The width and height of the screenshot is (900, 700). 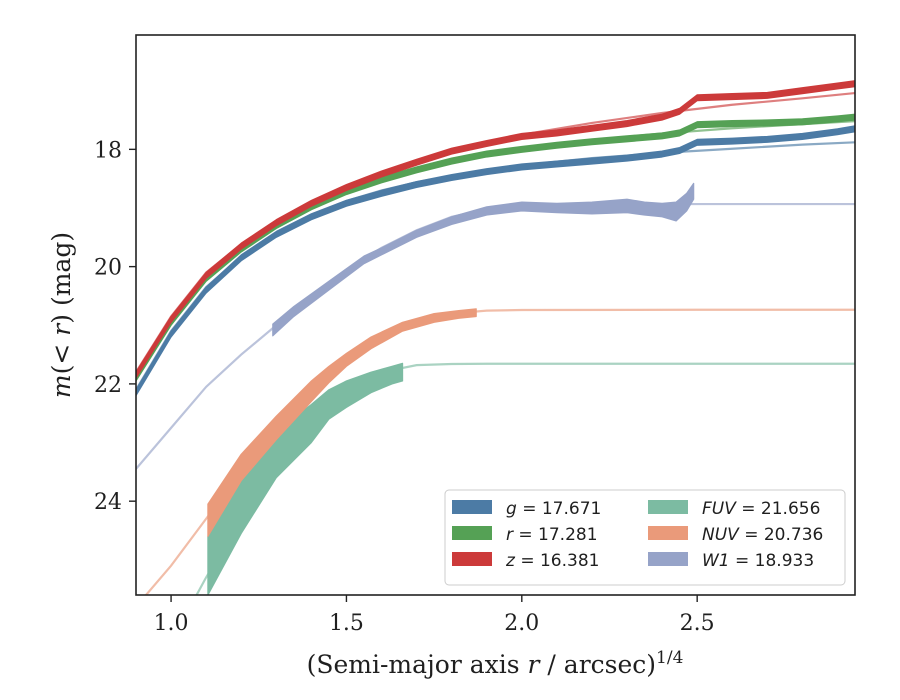 What do you see at coordinates (552, 535) in the screenshot?
I see `legend-label: r = 17.281` at bounding box center [552, 535].